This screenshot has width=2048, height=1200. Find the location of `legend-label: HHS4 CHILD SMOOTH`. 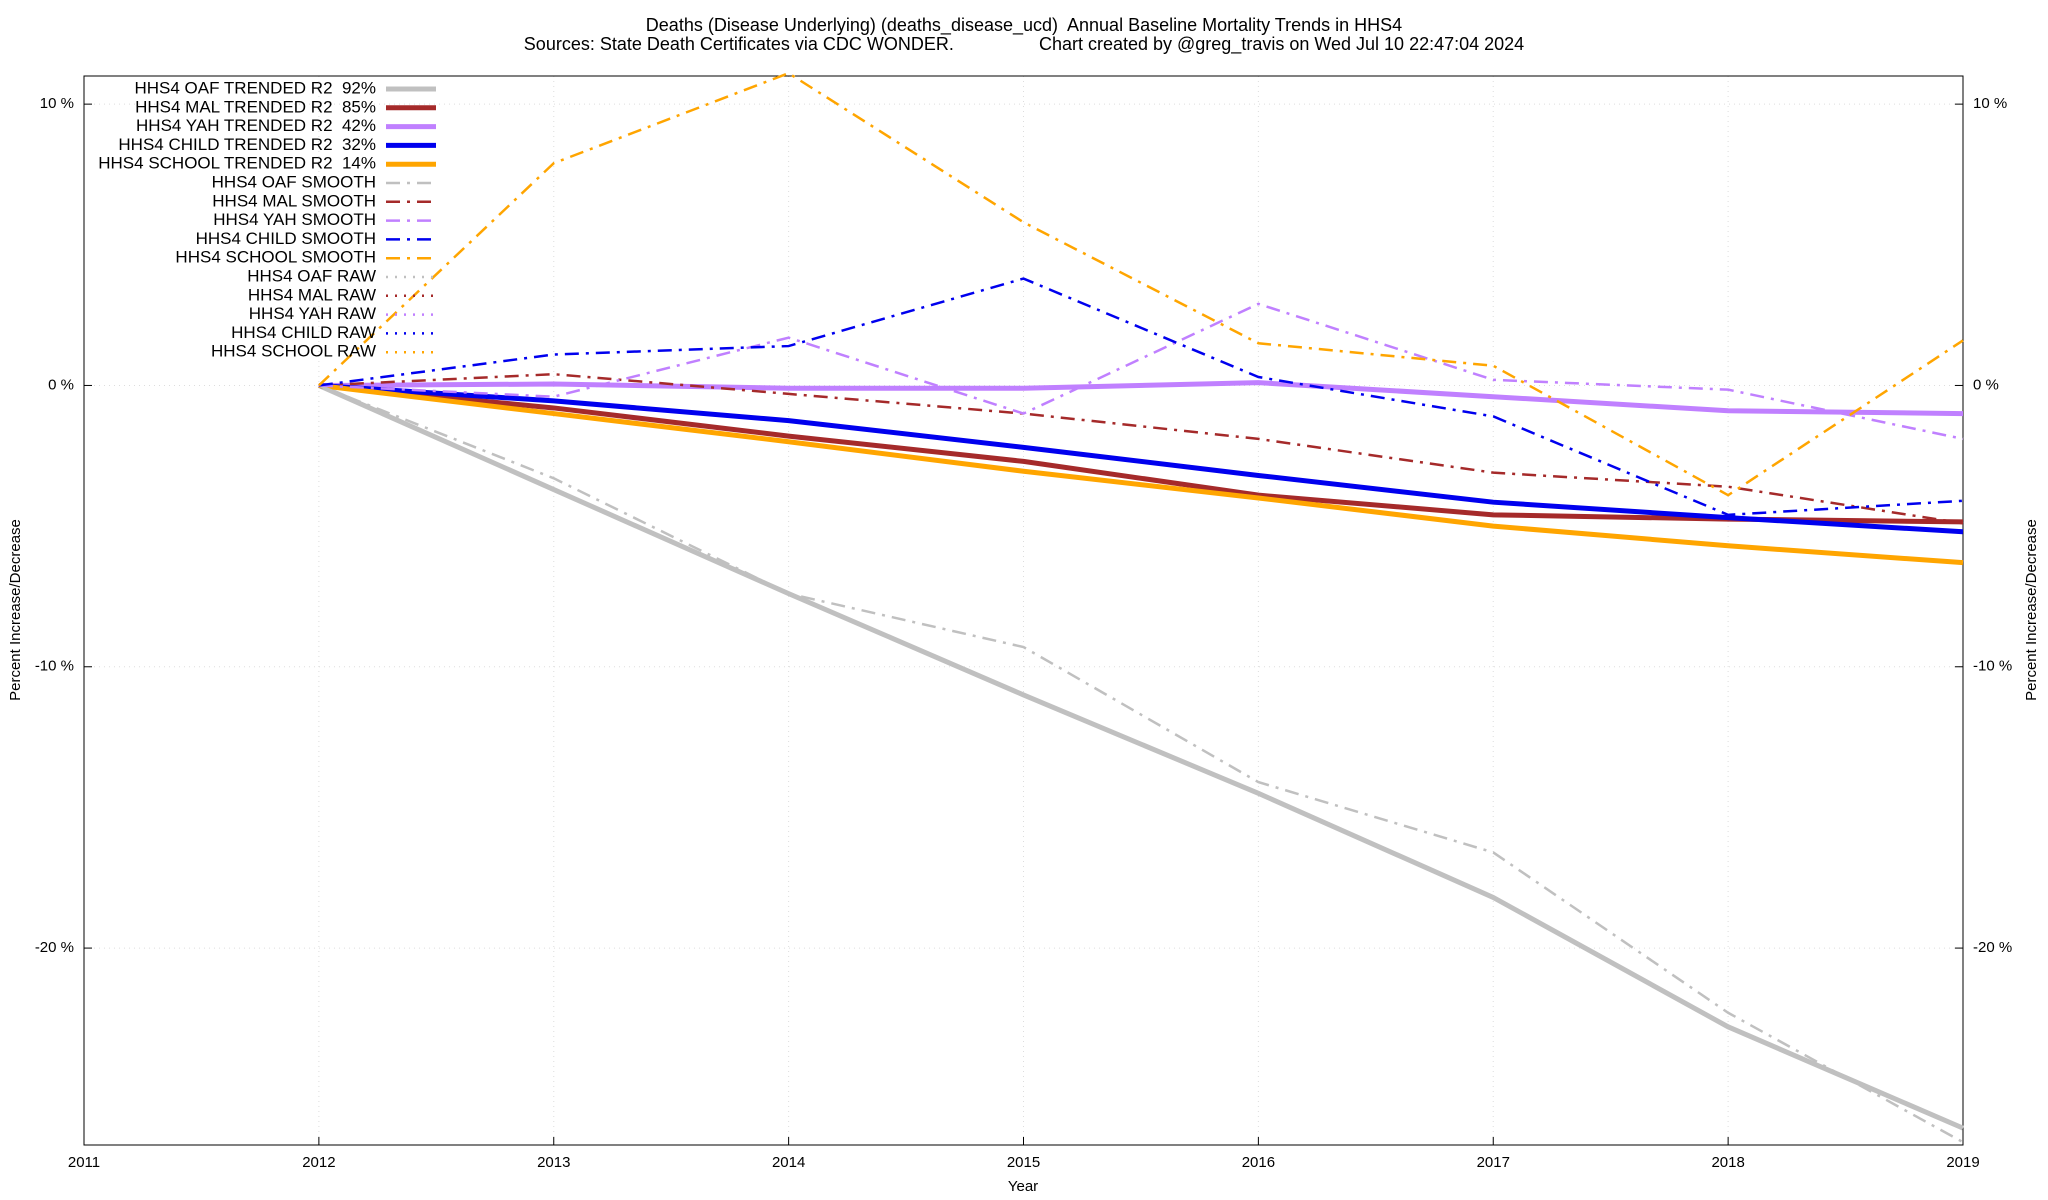

legend-label: HHS4 CHILD SMOOTH is located at coordinates (286, 238).